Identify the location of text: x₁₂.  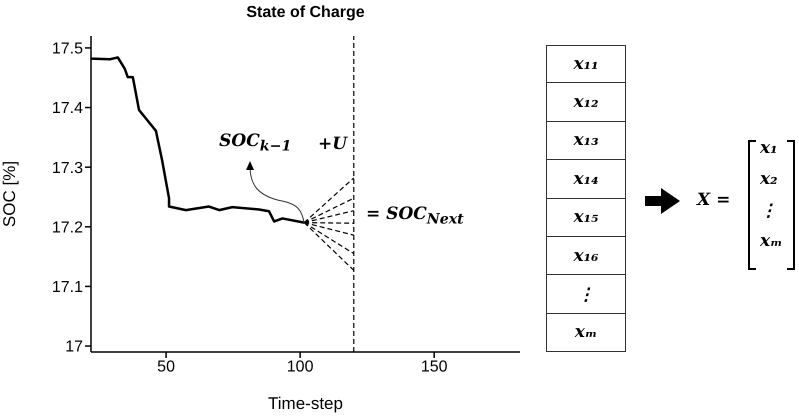
(586, 102).